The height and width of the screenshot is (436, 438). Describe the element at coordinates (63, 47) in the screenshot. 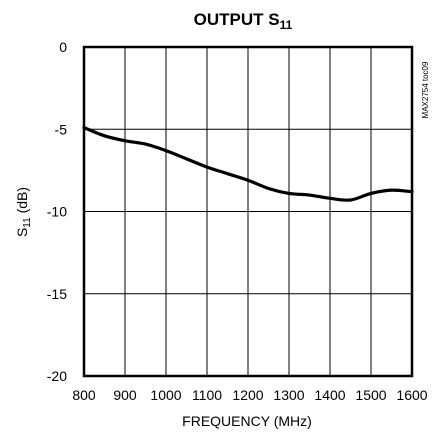

I see `y-tick-label: 0` at that location.